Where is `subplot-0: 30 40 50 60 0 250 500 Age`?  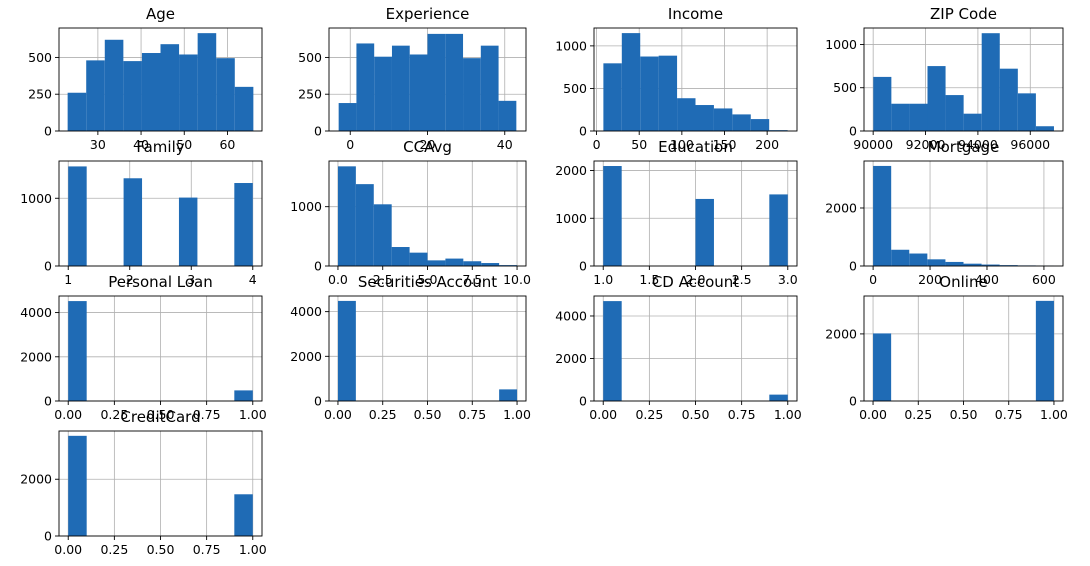
subplot-0: 30 40 50 60 0 250 500 Age is located at coordinates (145, 78).